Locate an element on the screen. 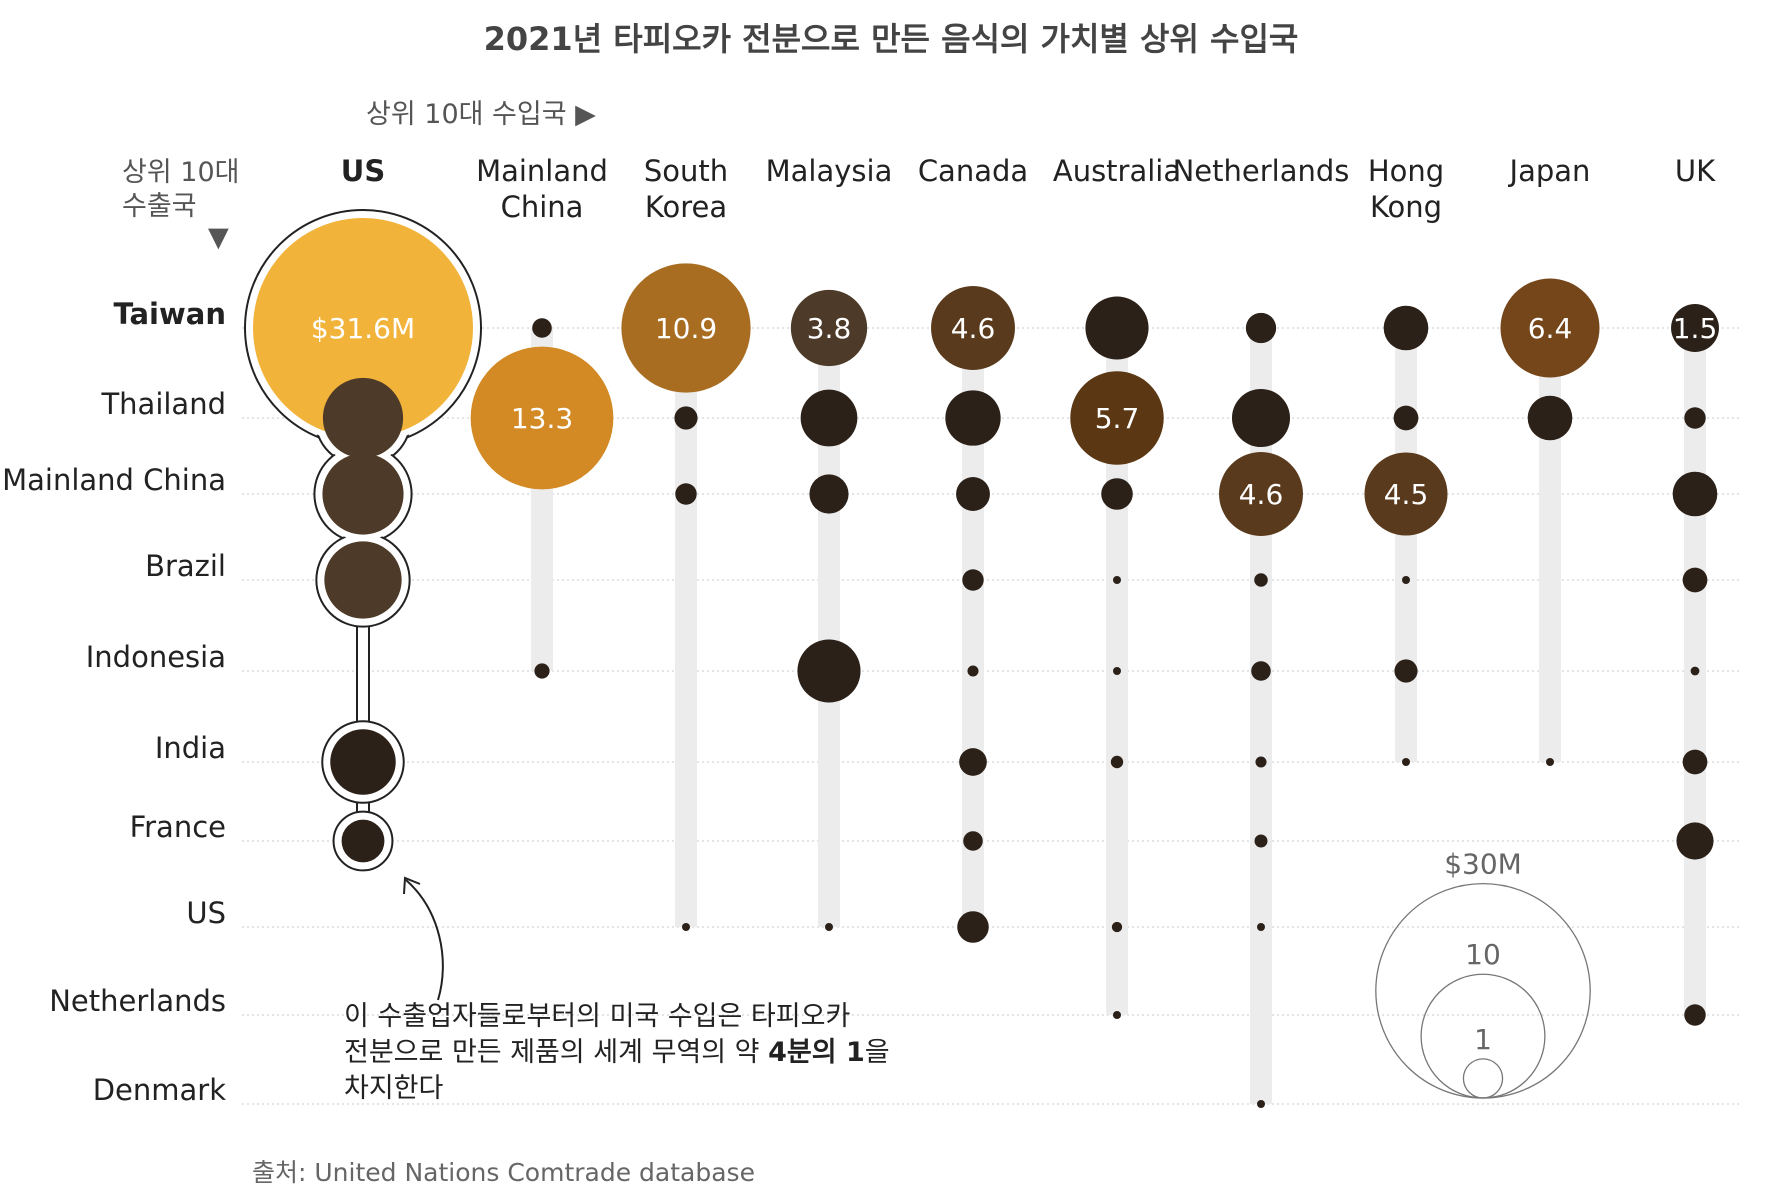 The image size is (1782, 1200). exporter-label: India is located at coordinates (190, 748).